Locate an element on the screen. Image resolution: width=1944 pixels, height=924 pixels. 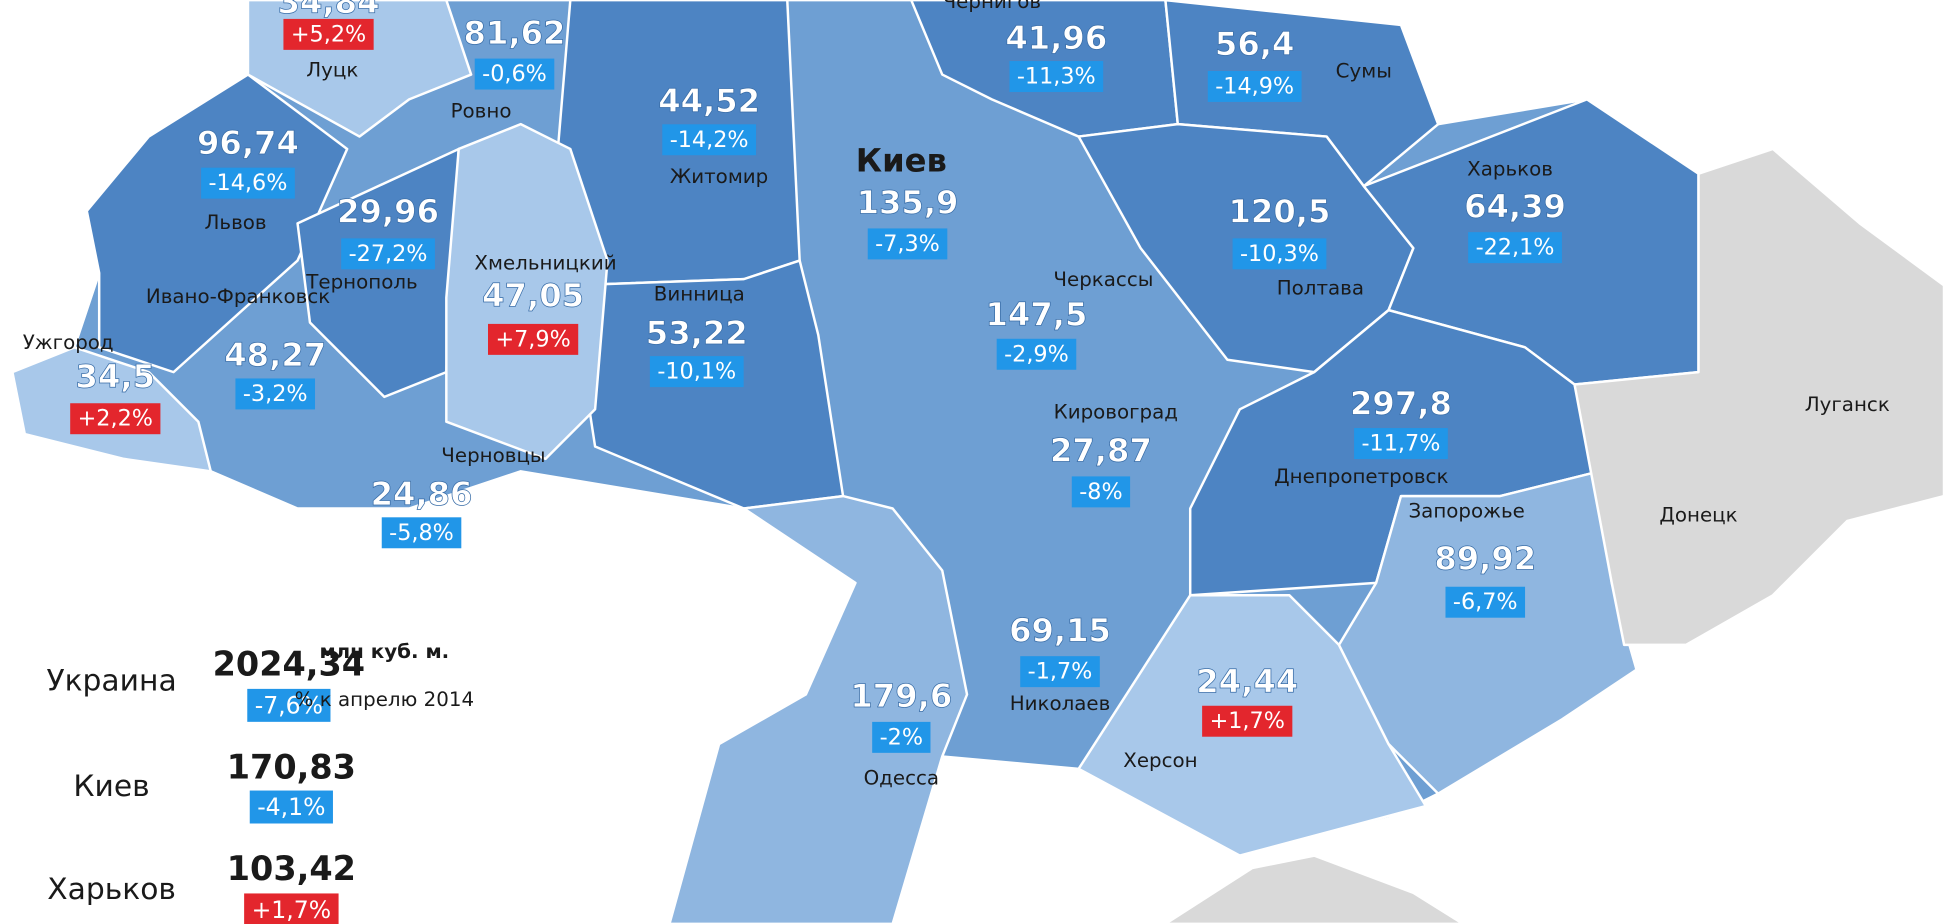
region-value: 64,39 is located at coordinates (1515, 206).